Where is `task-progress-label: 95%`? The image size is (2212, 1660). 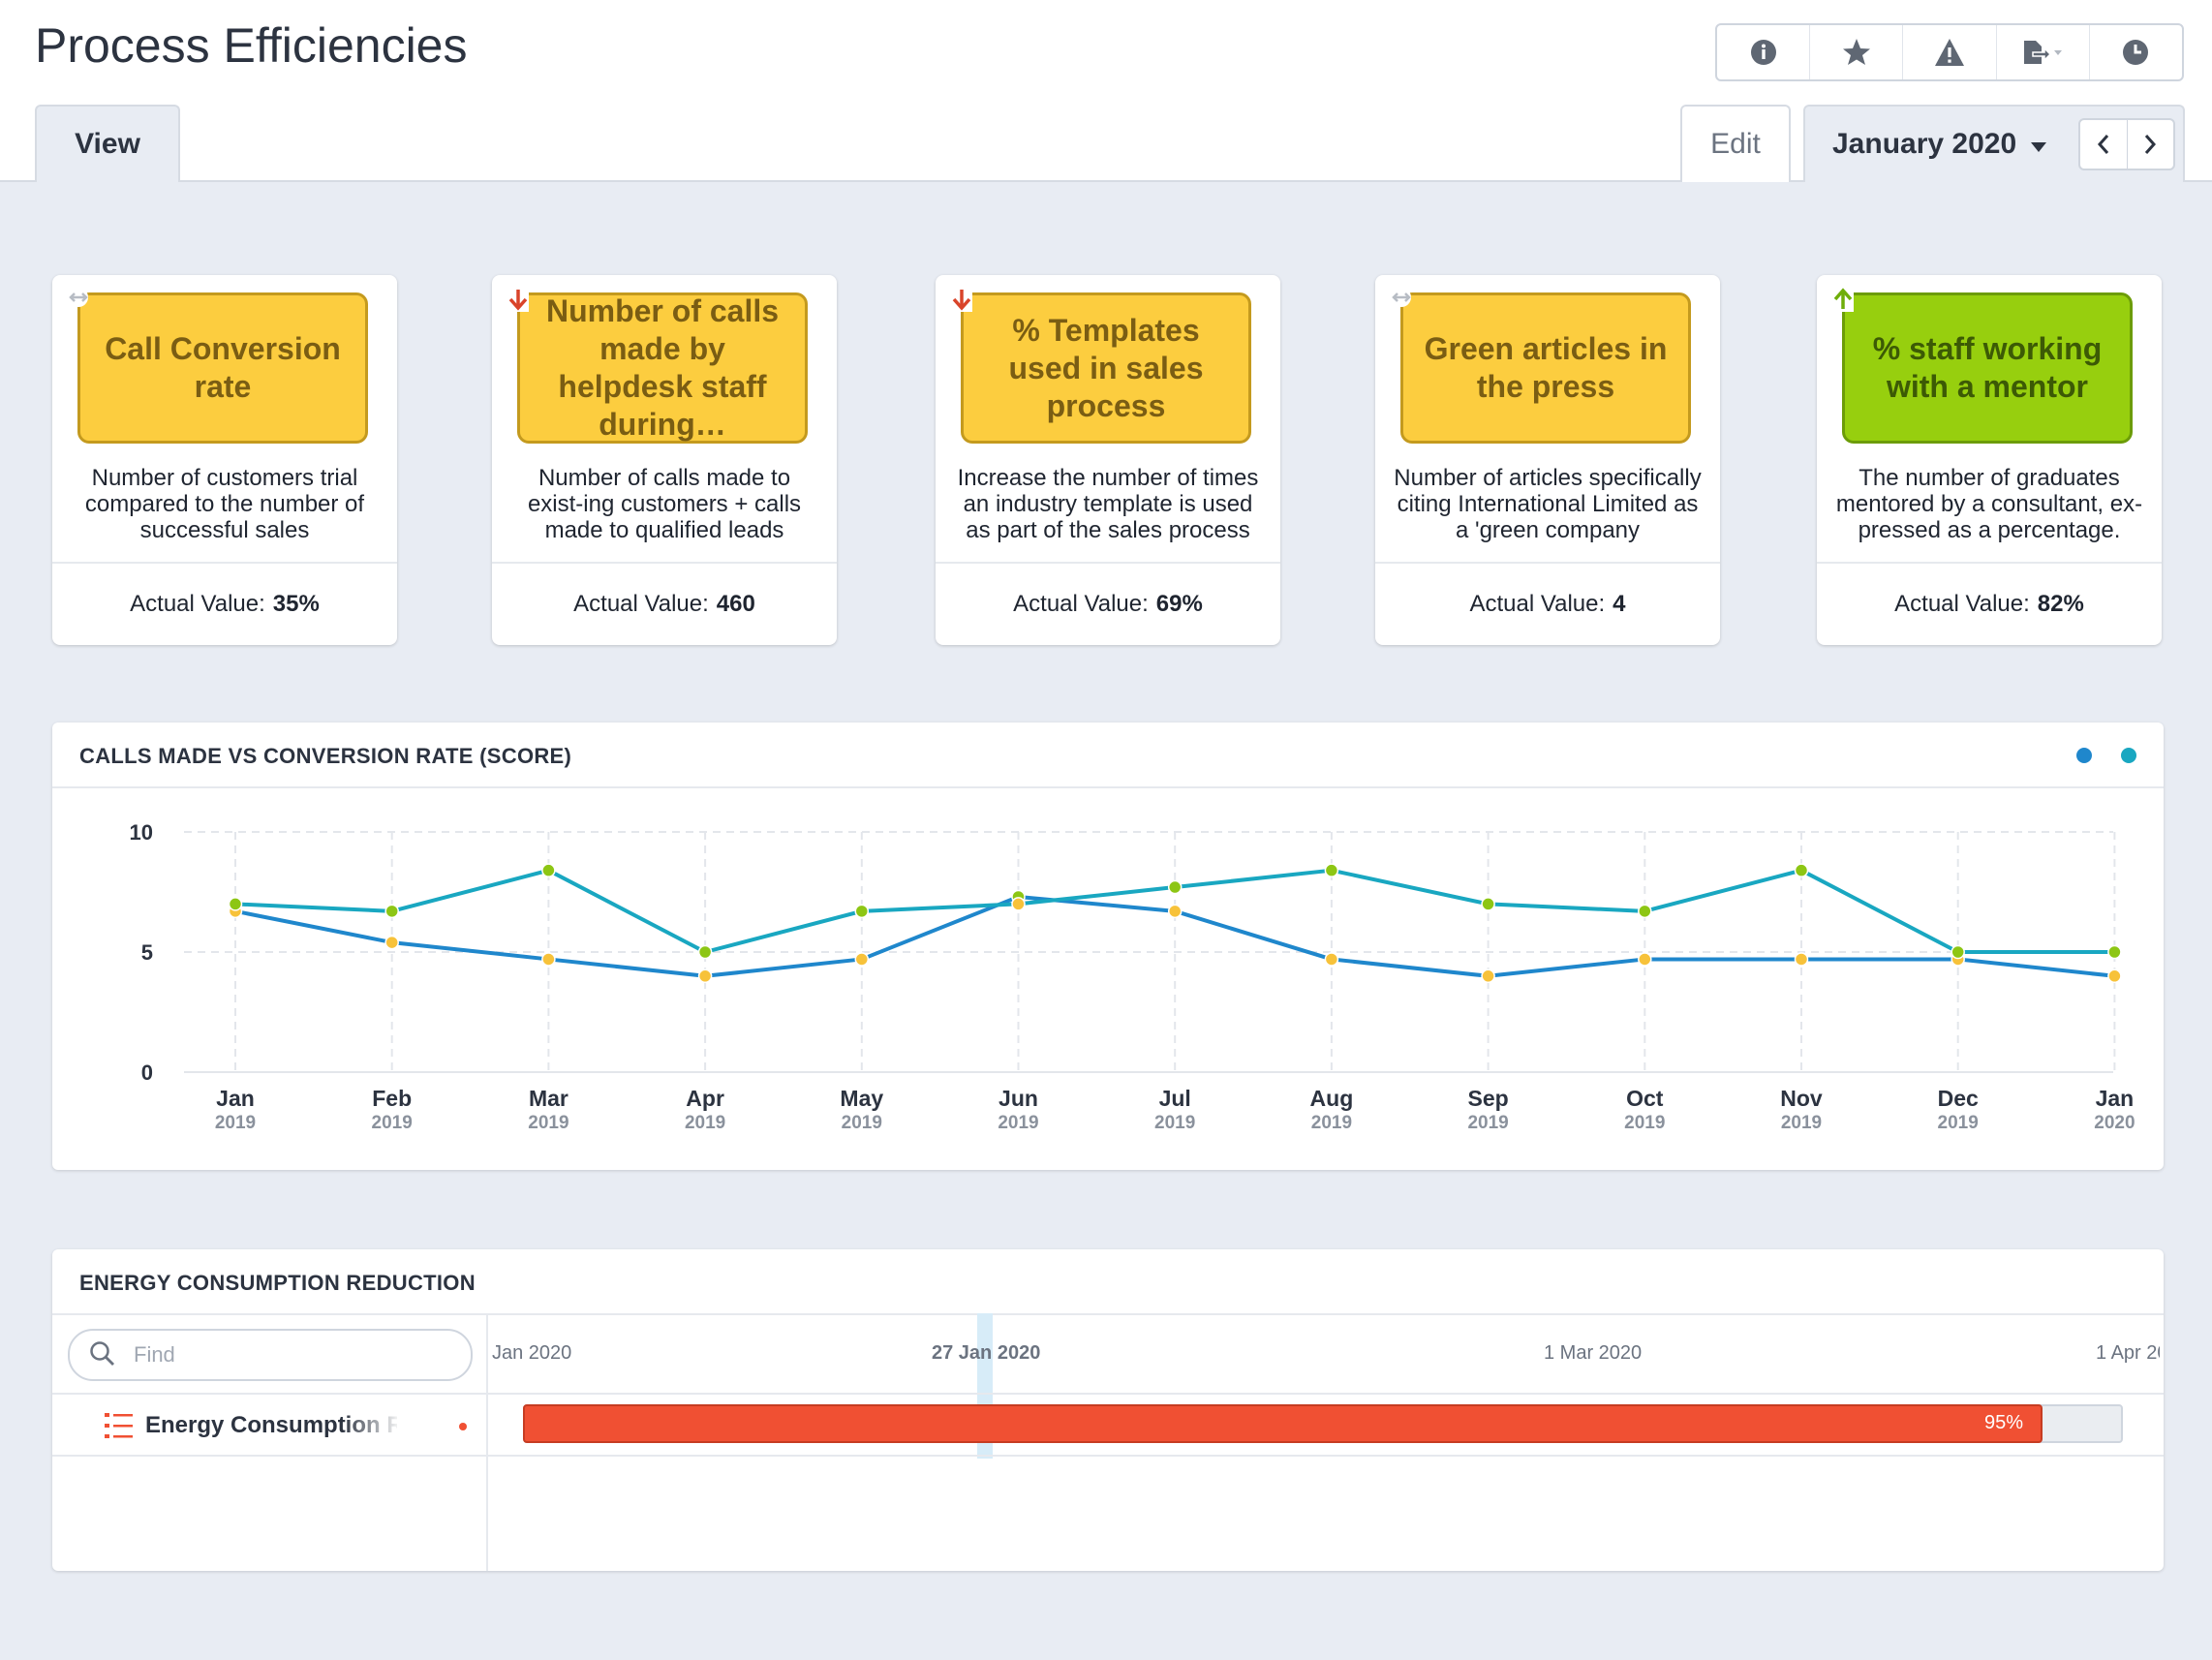 task-progress-label: 95% is located at coordinates (2004, 1422).